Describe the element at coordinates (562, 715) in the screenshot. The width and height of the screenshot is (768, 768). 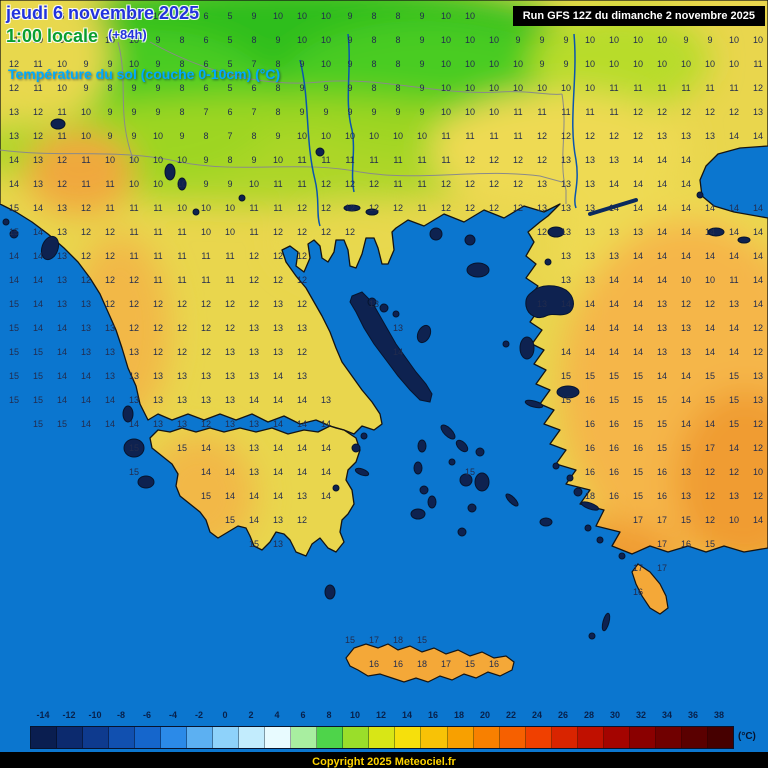
I see `scale-label: 26` at that location.